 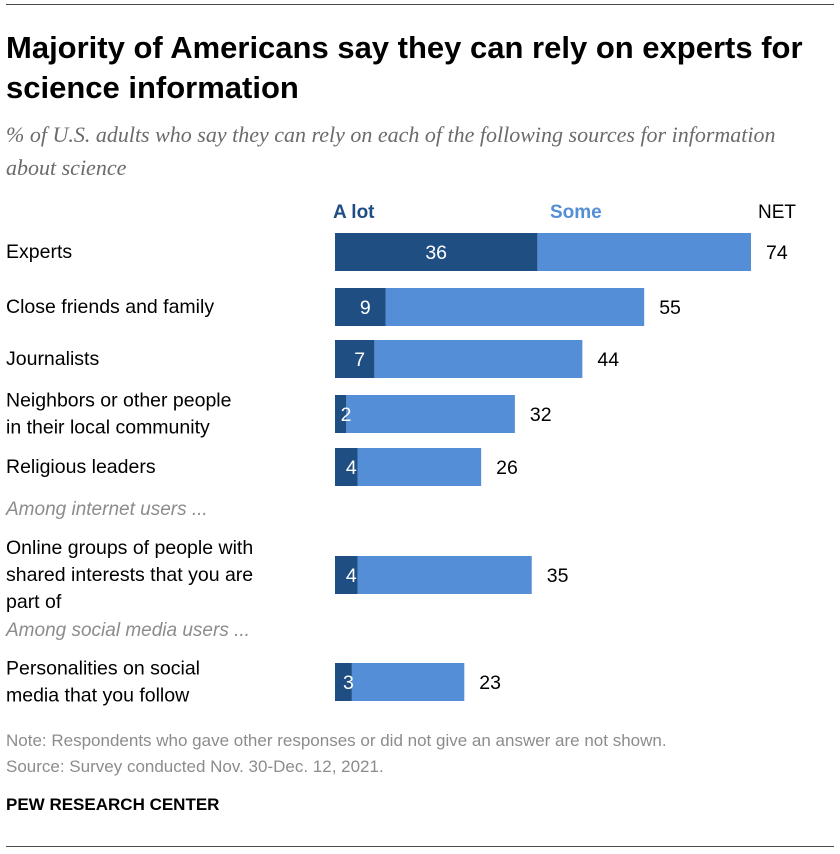 What do you see at coordinates (558, 576) in the screenshot?
I see `value-label-net: 35` at bounding box center [558, 576].